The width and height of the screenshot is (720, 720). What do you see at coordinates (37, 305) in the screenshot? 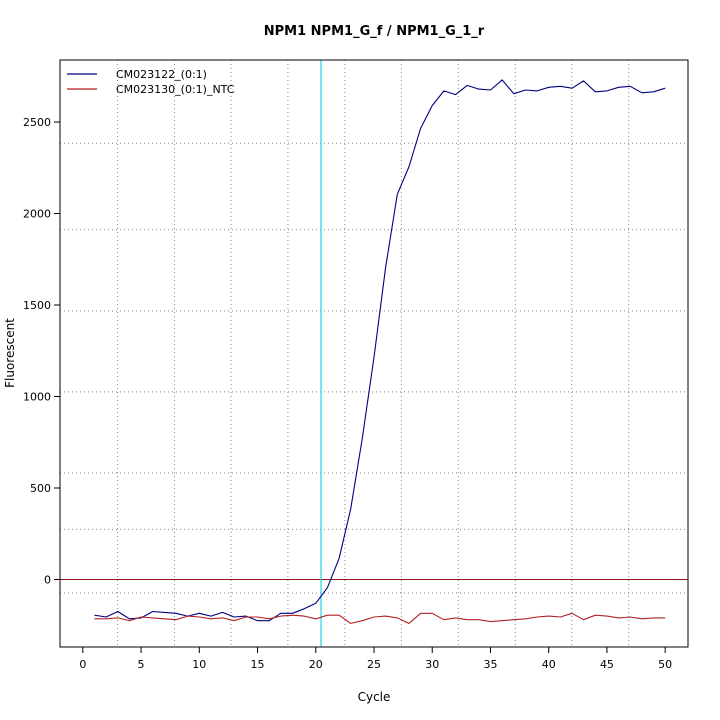
I see `y-tick-label: 1500` at bounding box center [37, 305].